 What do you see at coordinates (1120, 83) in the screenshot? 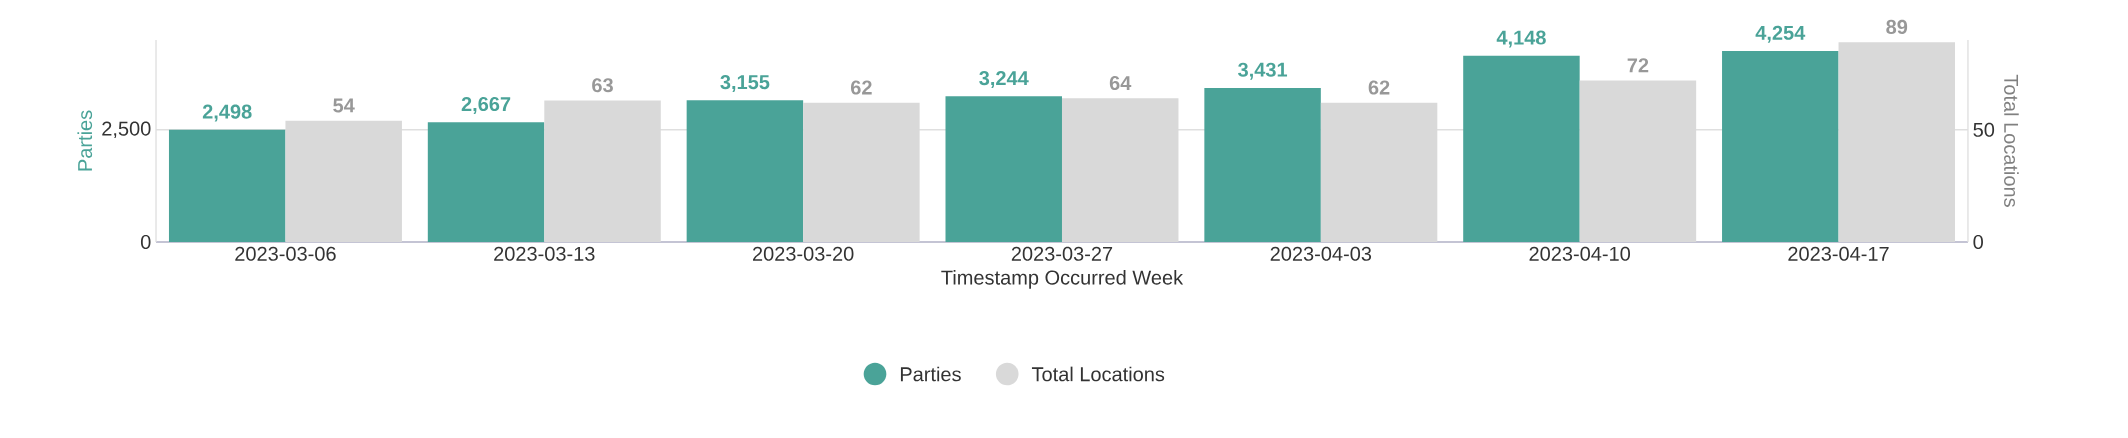
I see `data-label: 64` at bounding box center [1120, 83].